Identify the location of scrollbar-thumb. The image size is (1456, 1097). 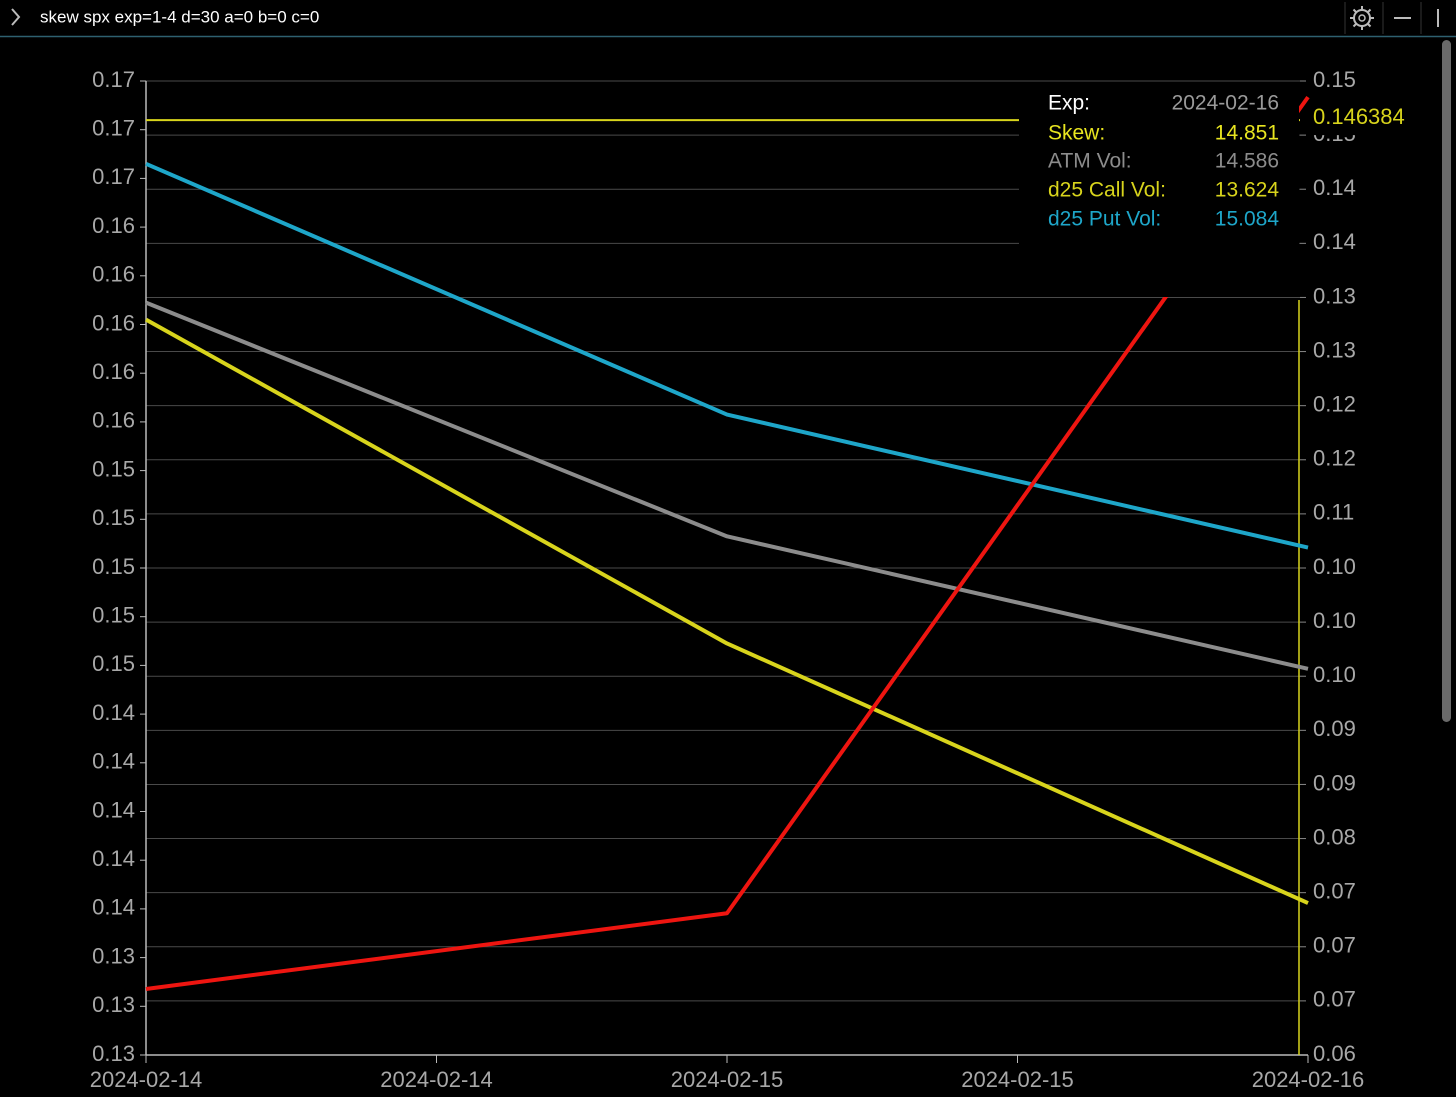
(1446, 381).